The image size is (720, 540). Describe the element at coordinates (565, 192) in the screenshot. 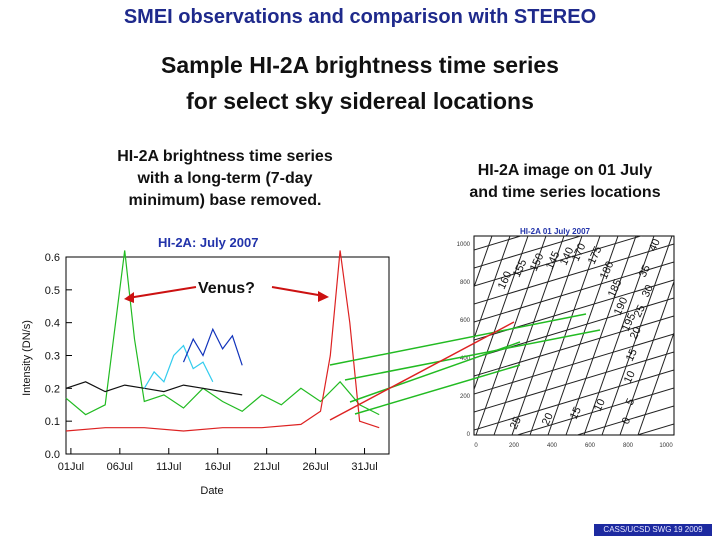

I see `right-caption-line: and time series locations` at that location.